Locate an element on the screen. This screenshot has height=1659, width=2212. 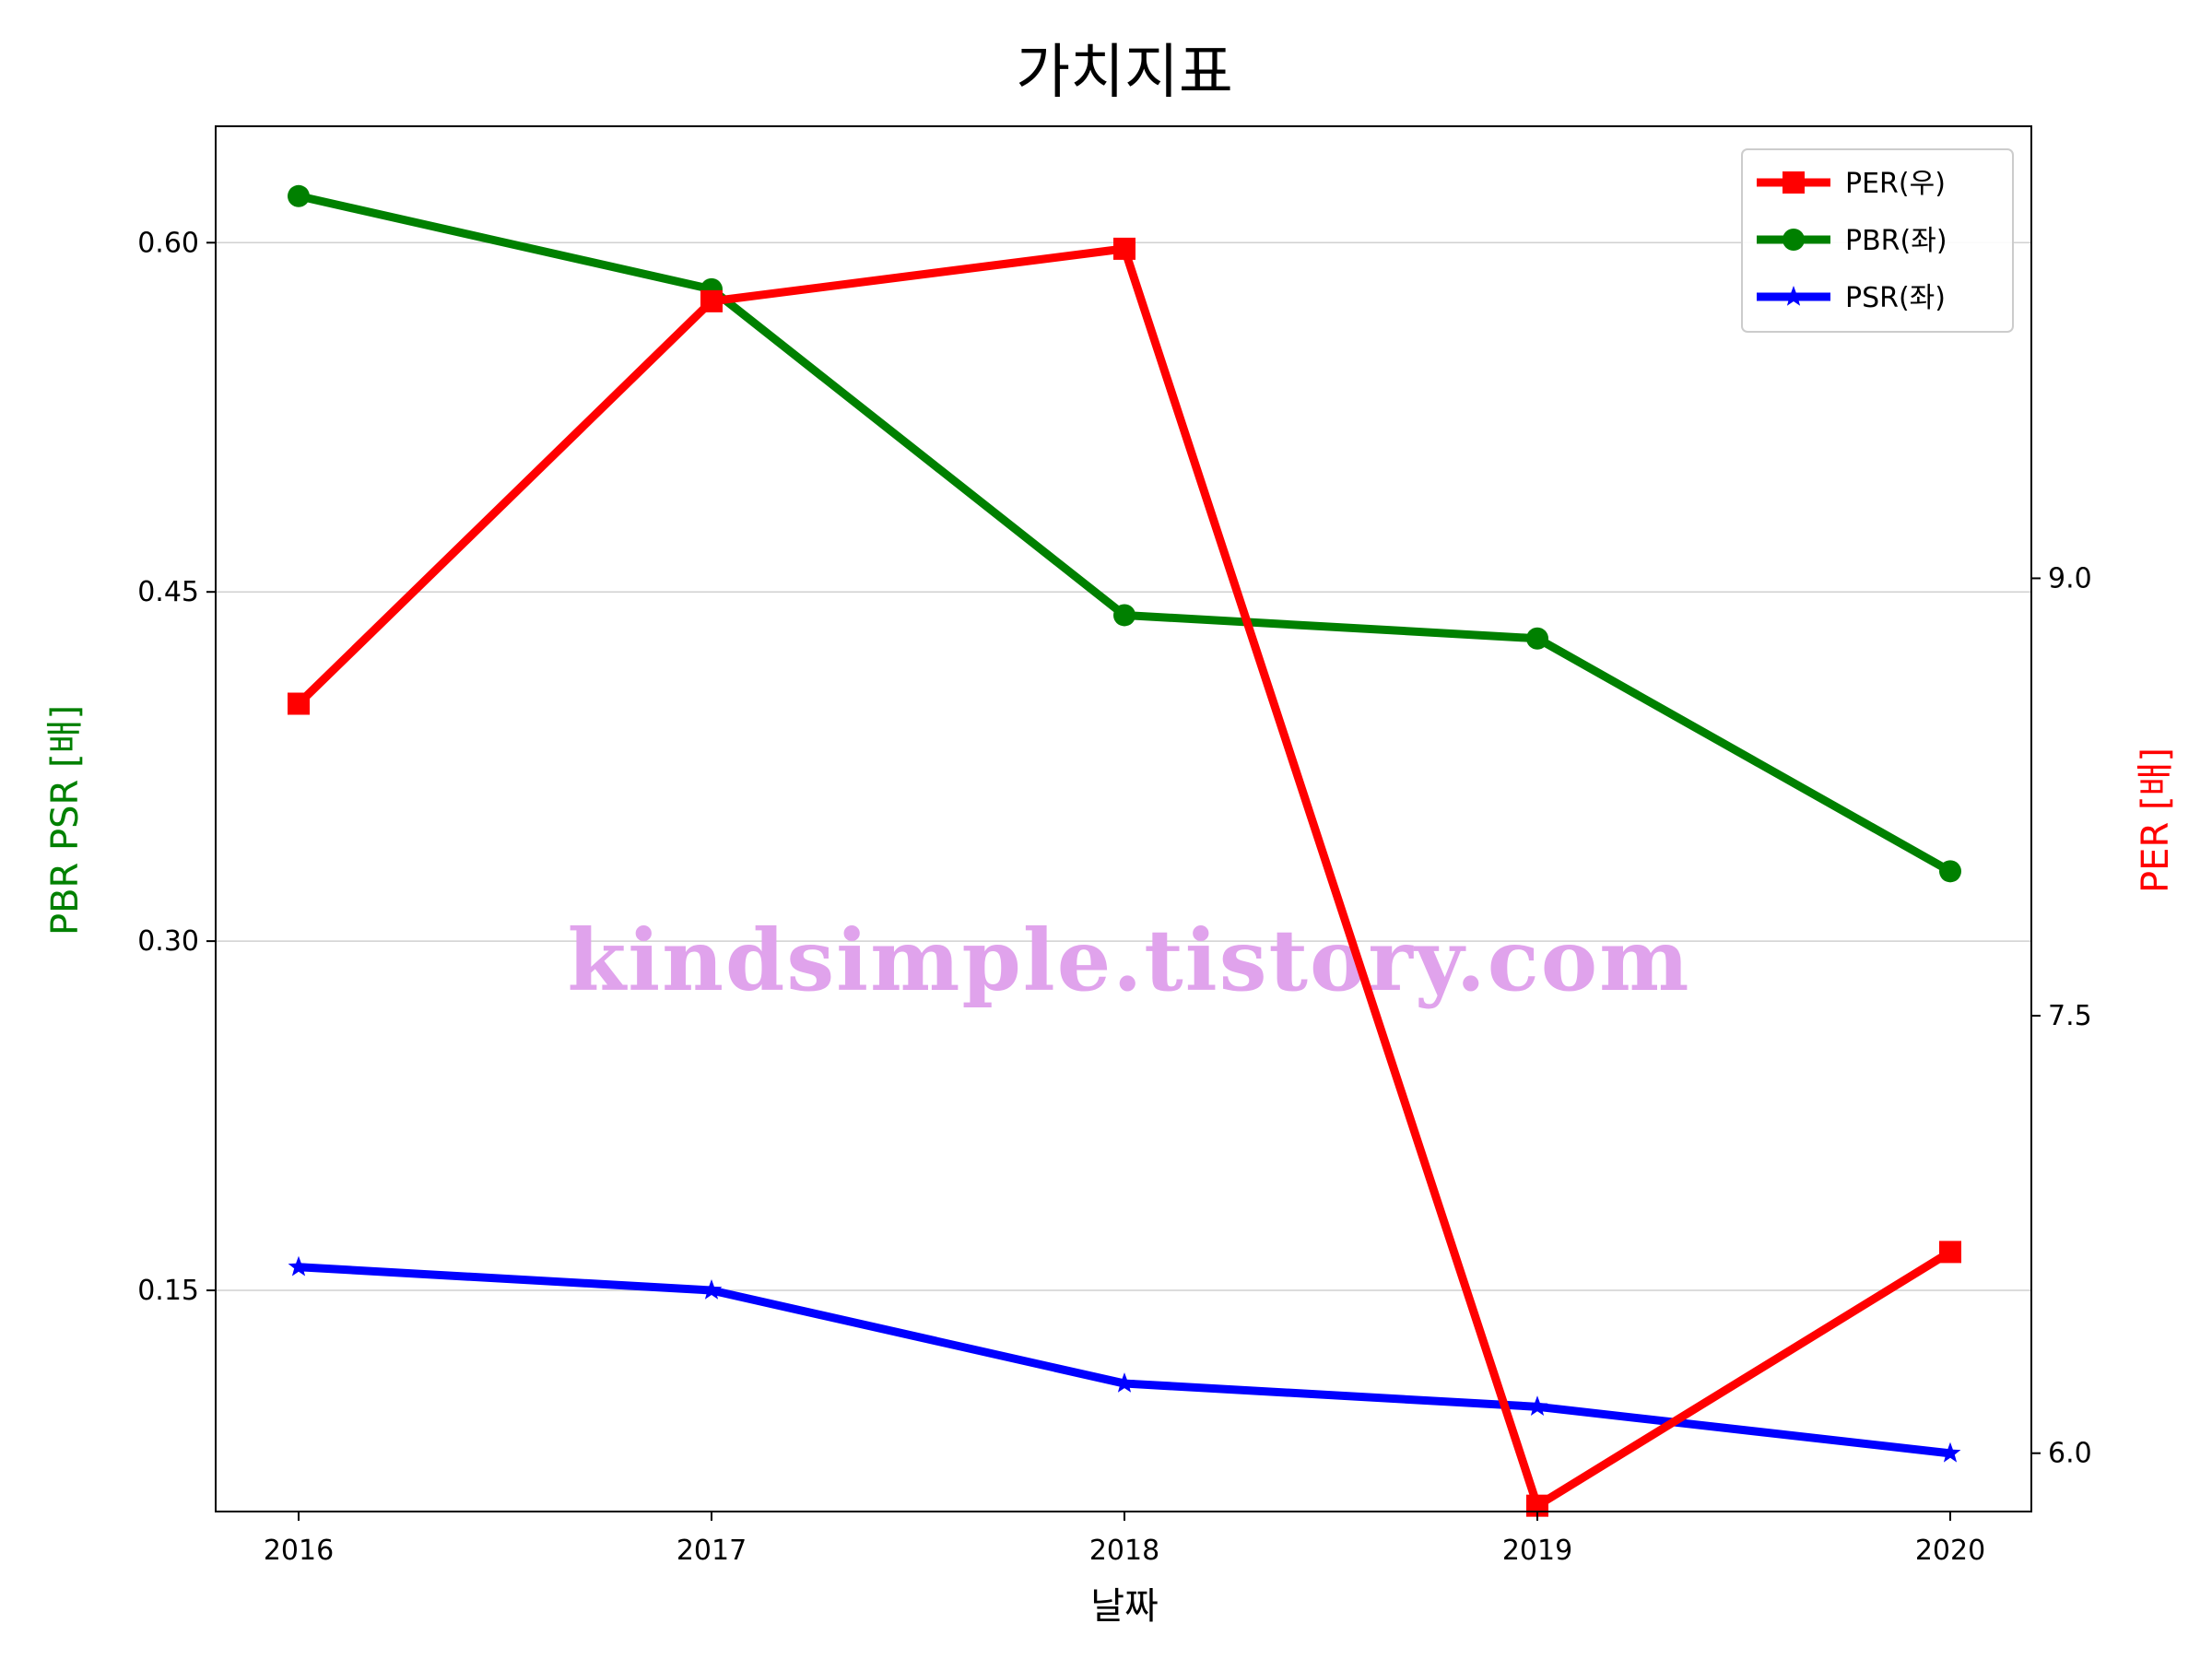
x-axis: 2016 2017 2018 2019 2020 is located at coordinates (1124, 1539).